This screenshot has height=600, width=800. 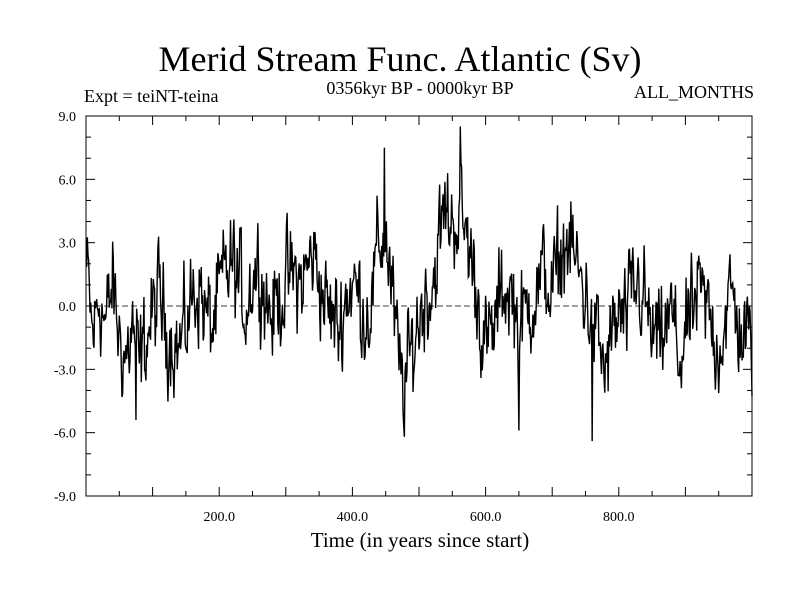 What do you see at coordinates (65, 497) in the screenshot?
I see `y-tick-label: -9.0` at bounding box center [65, 497].